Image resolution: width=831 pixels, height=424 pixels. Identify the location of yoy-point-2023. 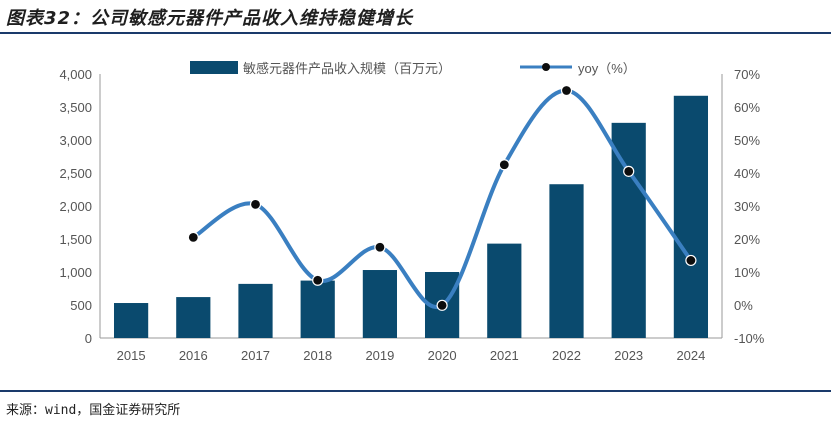
(629, 171).